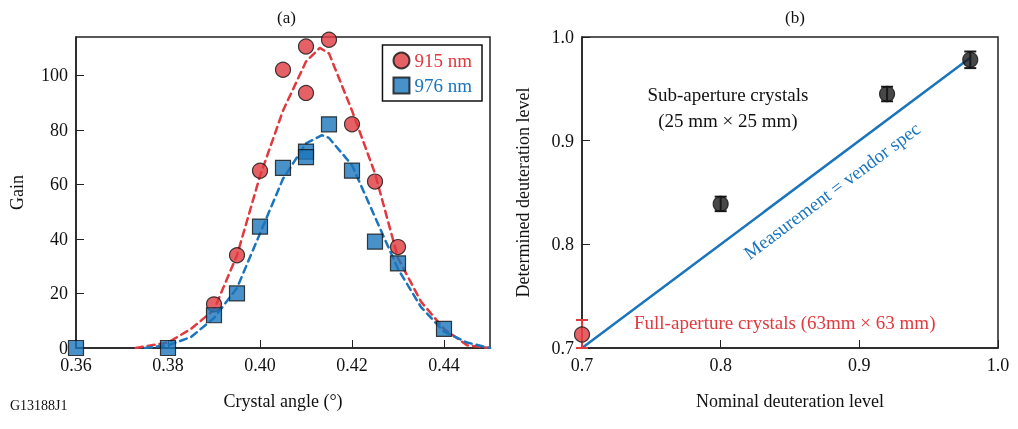 The image size is (1018, 429). What do you see at coordinates (859, 365) in the screenshot?
I see `x-tick-label: 0.9` at bounding box center [859, 365].